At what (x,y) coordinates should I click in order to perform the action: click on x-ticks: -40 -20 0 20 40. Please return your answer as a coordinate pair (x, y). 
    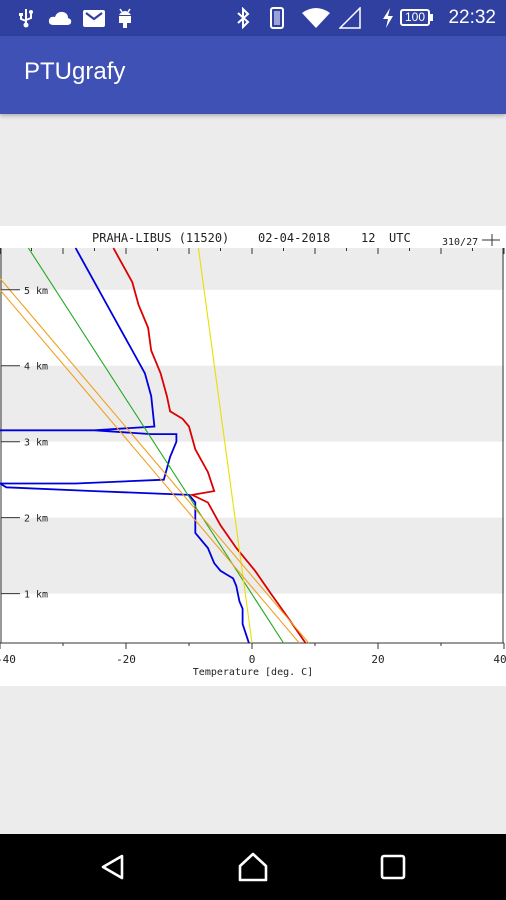
    Looking at the image, I should click on (253, 654).